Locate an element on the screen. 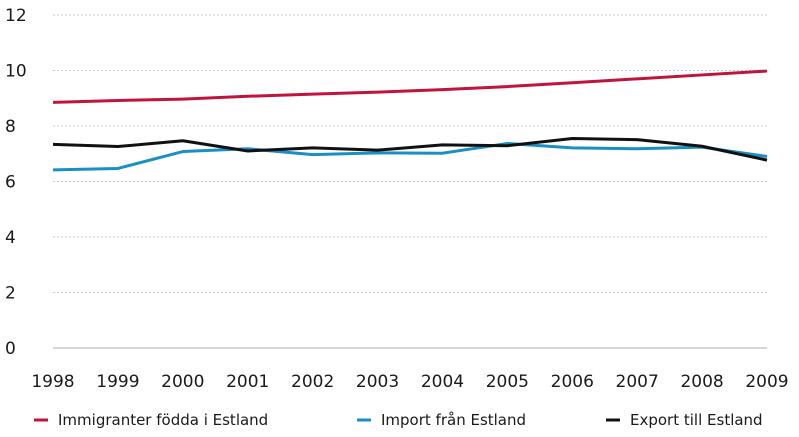 The height and width of the screenshot is (437, 799). legend-item-0: Immigranter födda i Estland is located at coordinates (151, 420).